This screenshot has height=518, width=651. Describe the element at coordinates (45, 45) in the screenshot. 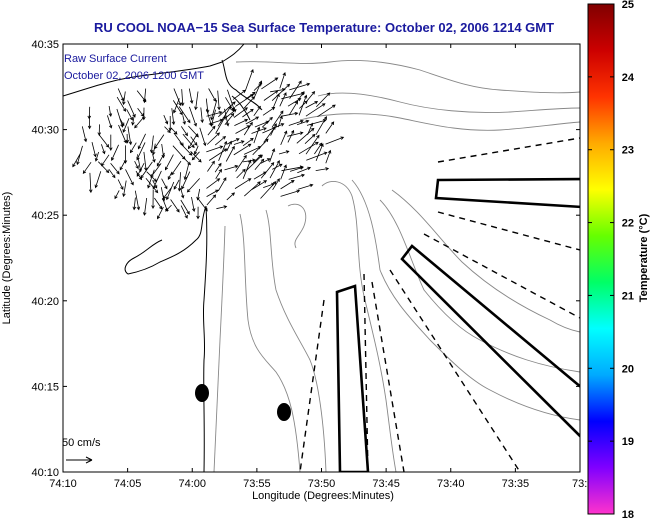

I see `y-tick-label: 40:35` at that location.